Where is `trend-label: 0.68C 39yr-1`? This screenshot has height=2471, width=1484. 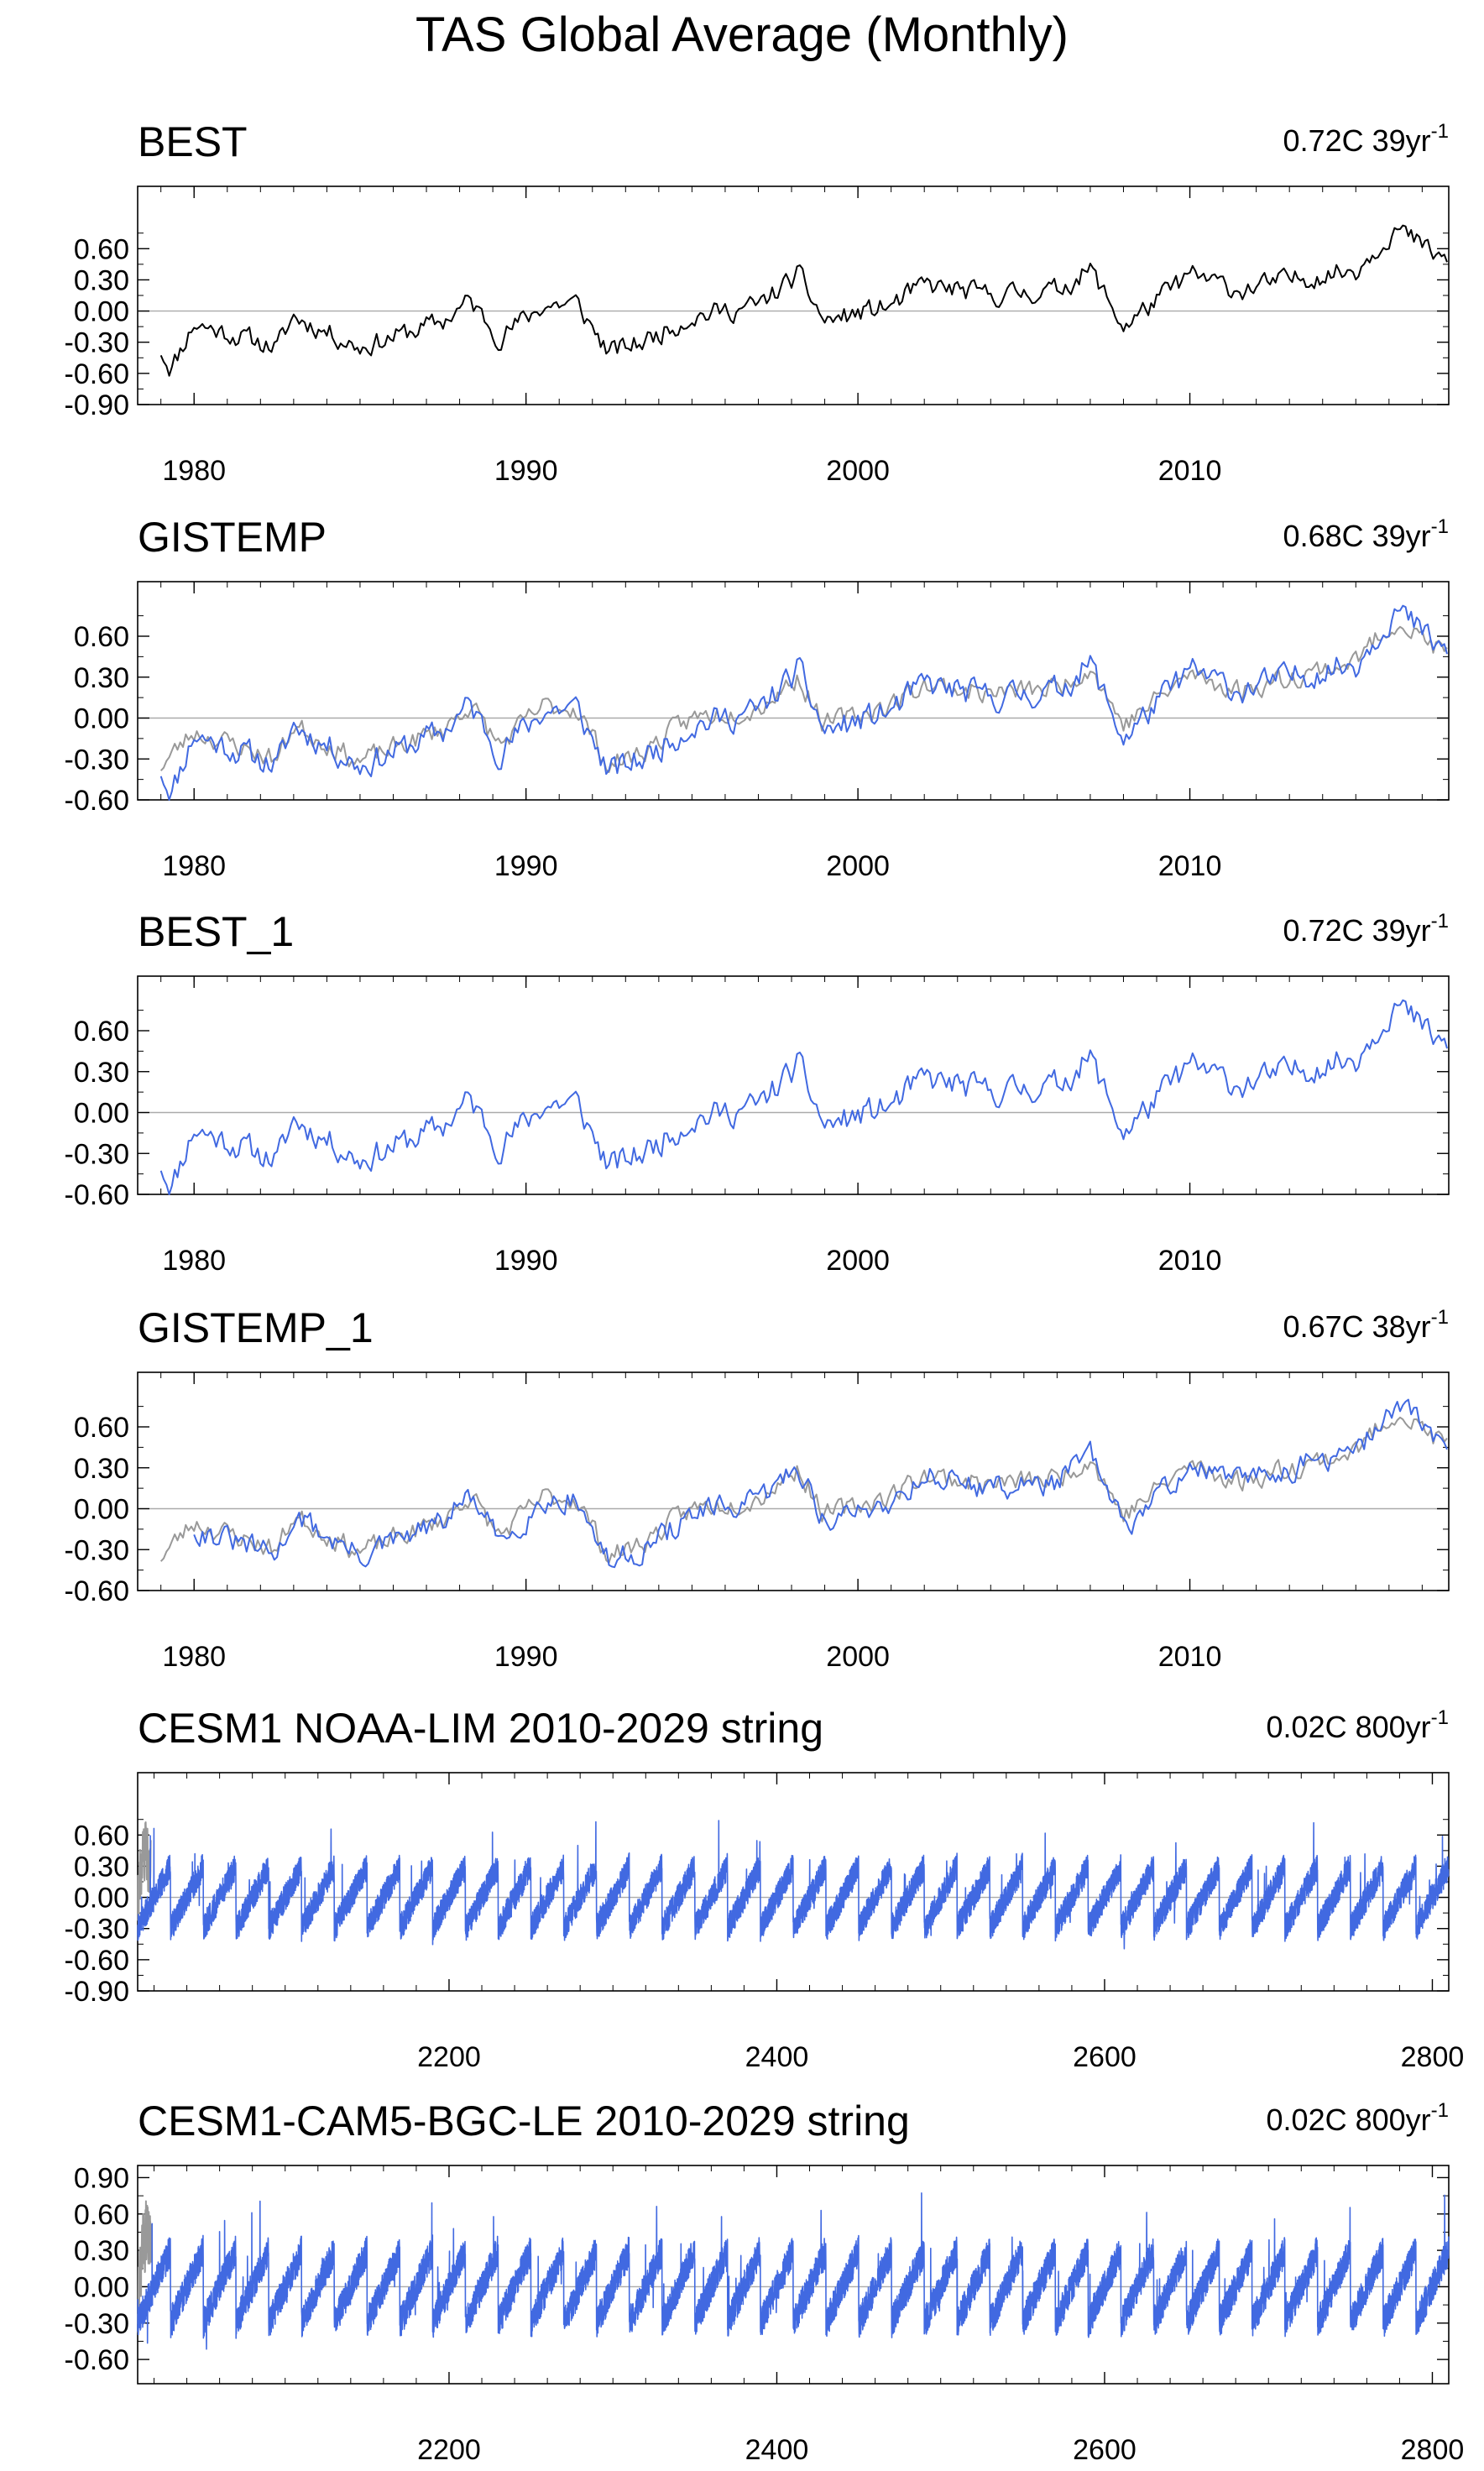 trend-label: 0.68C 39yr-1 is located at coordinates (1366, 534).